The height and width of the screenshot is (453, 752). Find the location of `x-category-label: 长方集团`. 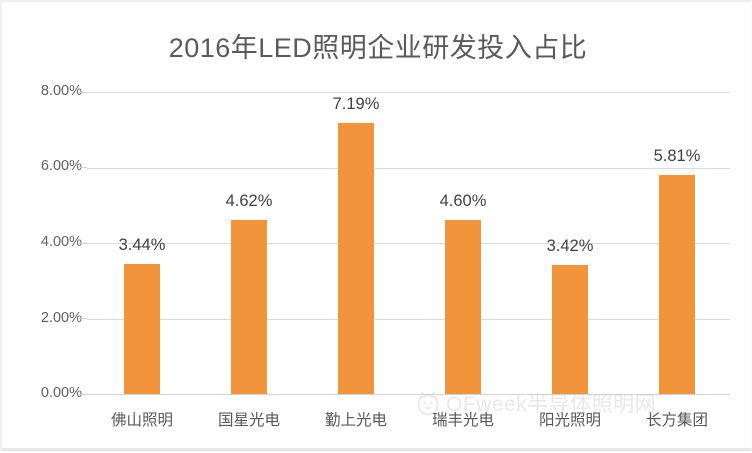

x-category-label: 长方集团 is located at coordinates (676, 420).